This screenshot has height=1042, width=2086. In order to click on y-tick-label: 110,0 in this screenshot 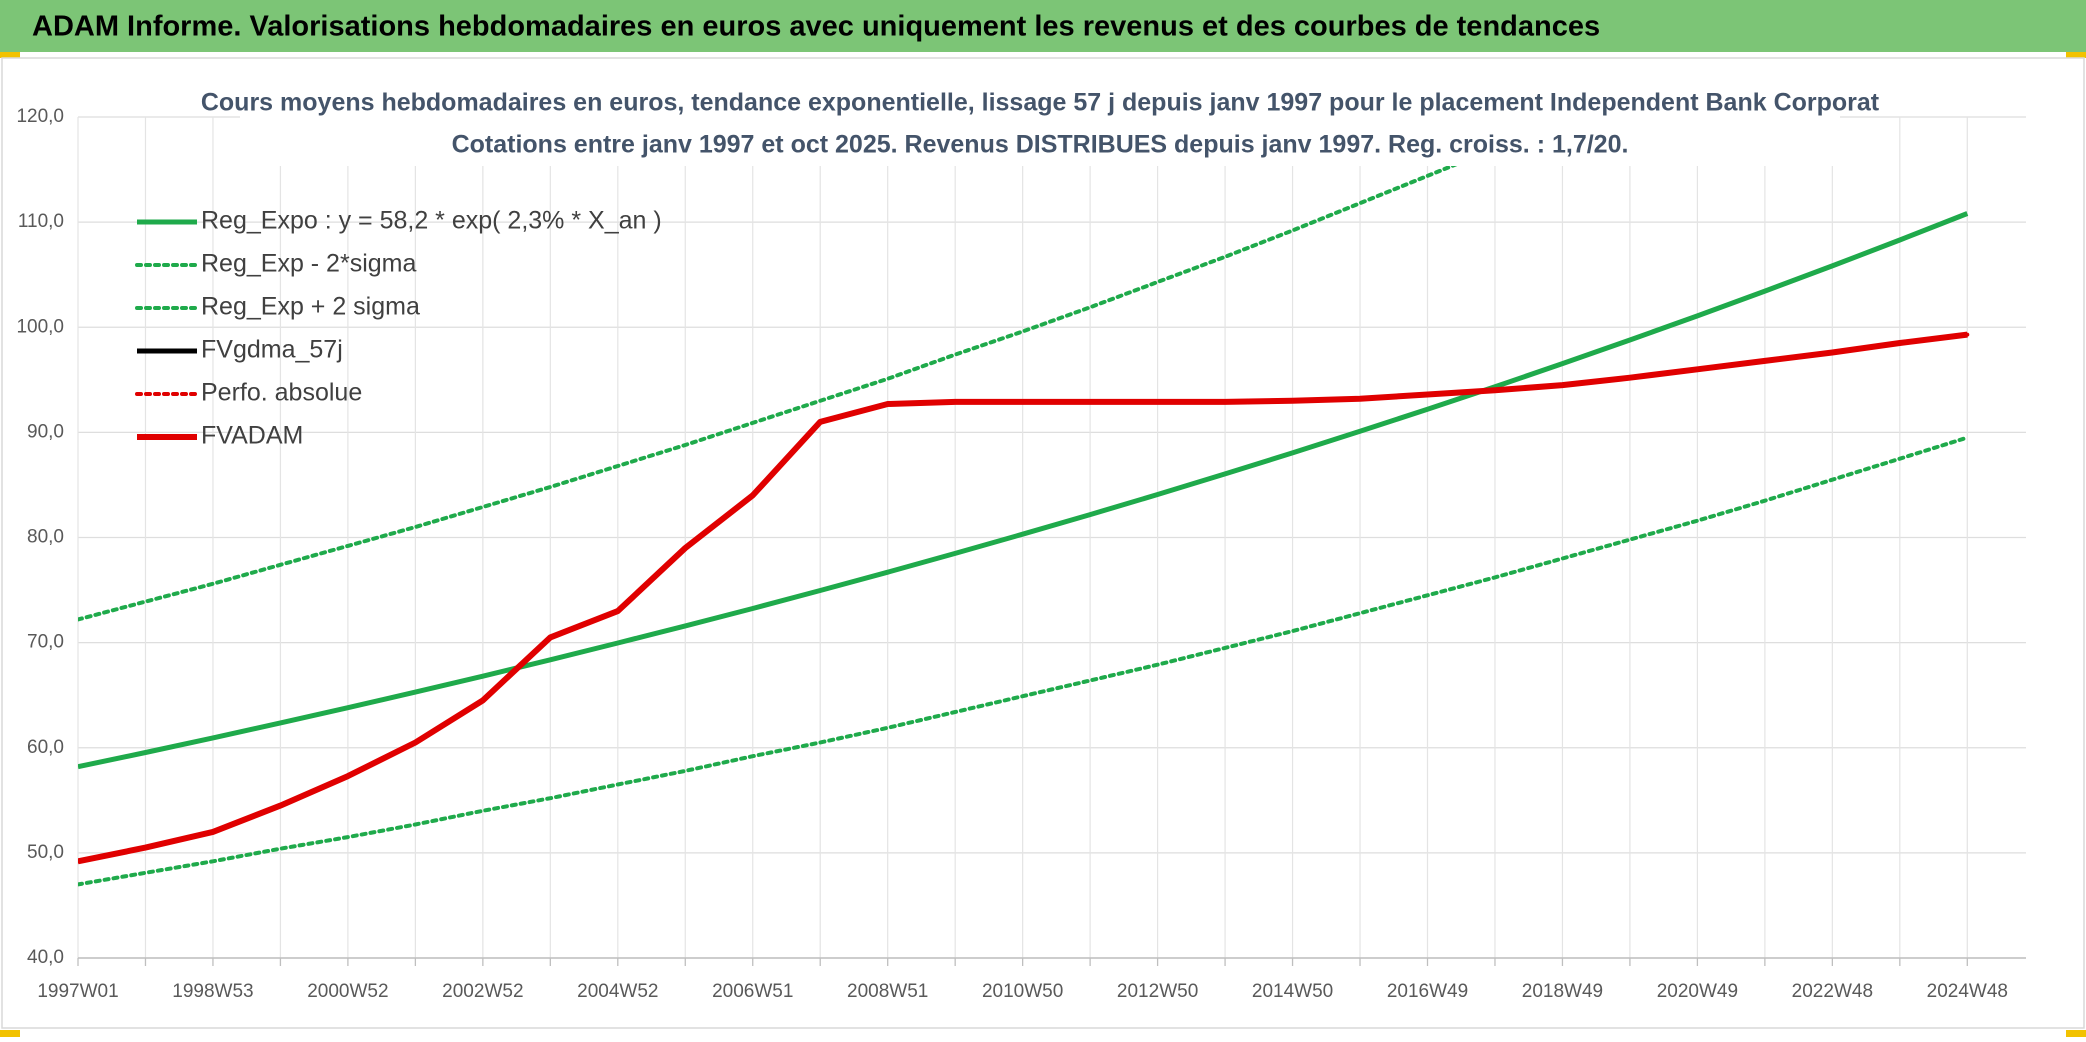, I will do `click(41, 221)`.